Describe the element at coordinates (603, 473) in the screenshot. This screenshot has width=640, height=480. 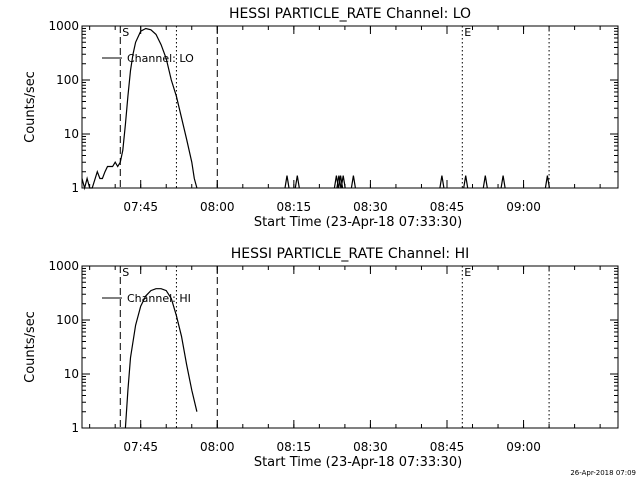
I see `footer-timestamp: 26-Apr-2018 07:09` at that location.